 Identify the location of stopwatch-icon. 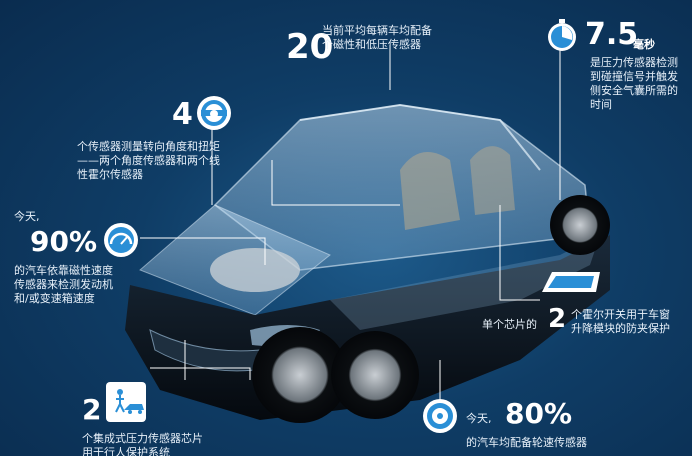
(562, 35).